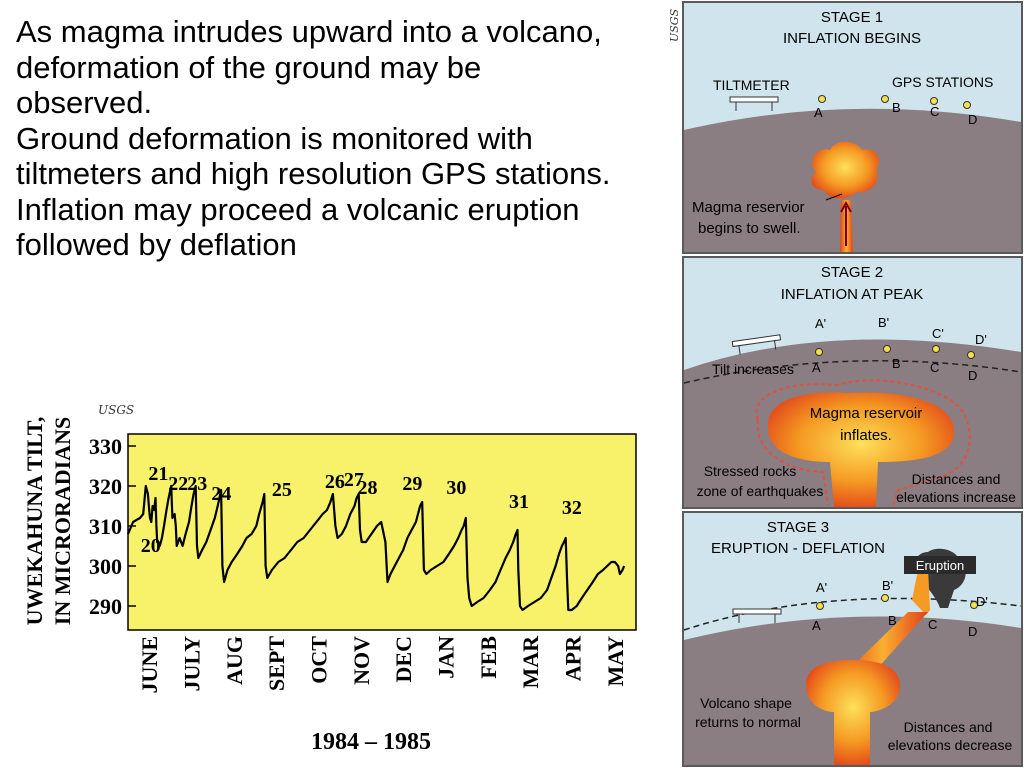  I want to click on month-label: FEB, so click(488, 657).